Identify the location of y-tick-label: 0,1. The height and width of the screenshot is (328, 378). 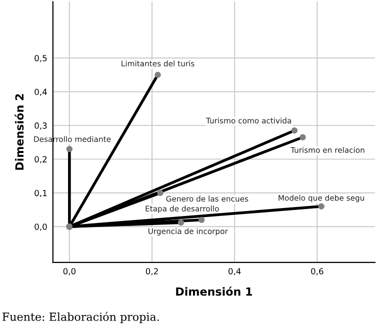
(40, 194).